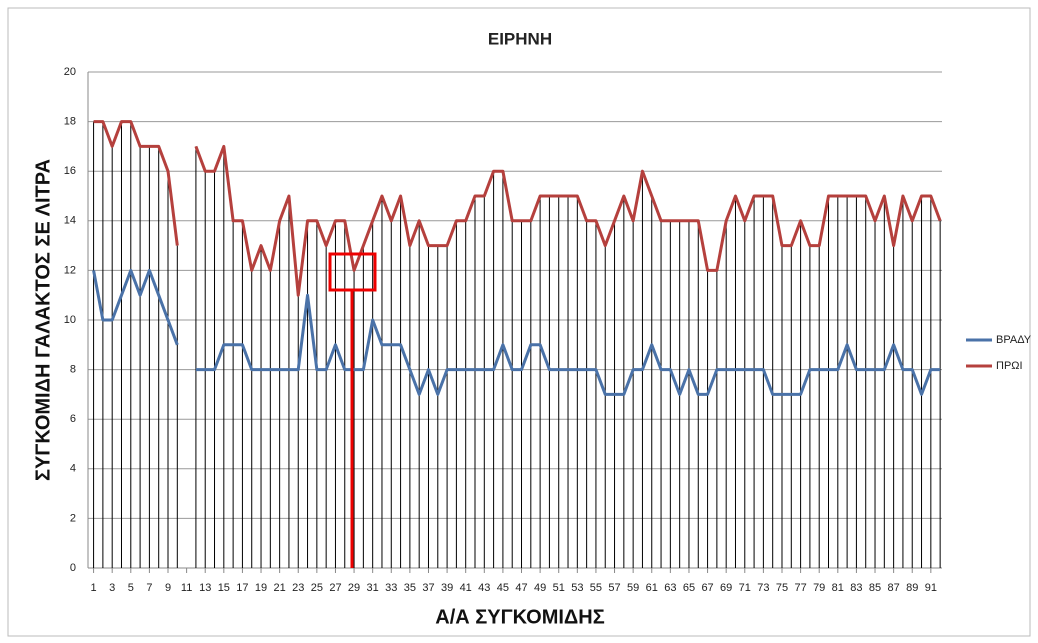  What do you see at coordinates (652, 588) in the screenshot?
I see `x-tick-label: 61` at bounding box center [652, 588].